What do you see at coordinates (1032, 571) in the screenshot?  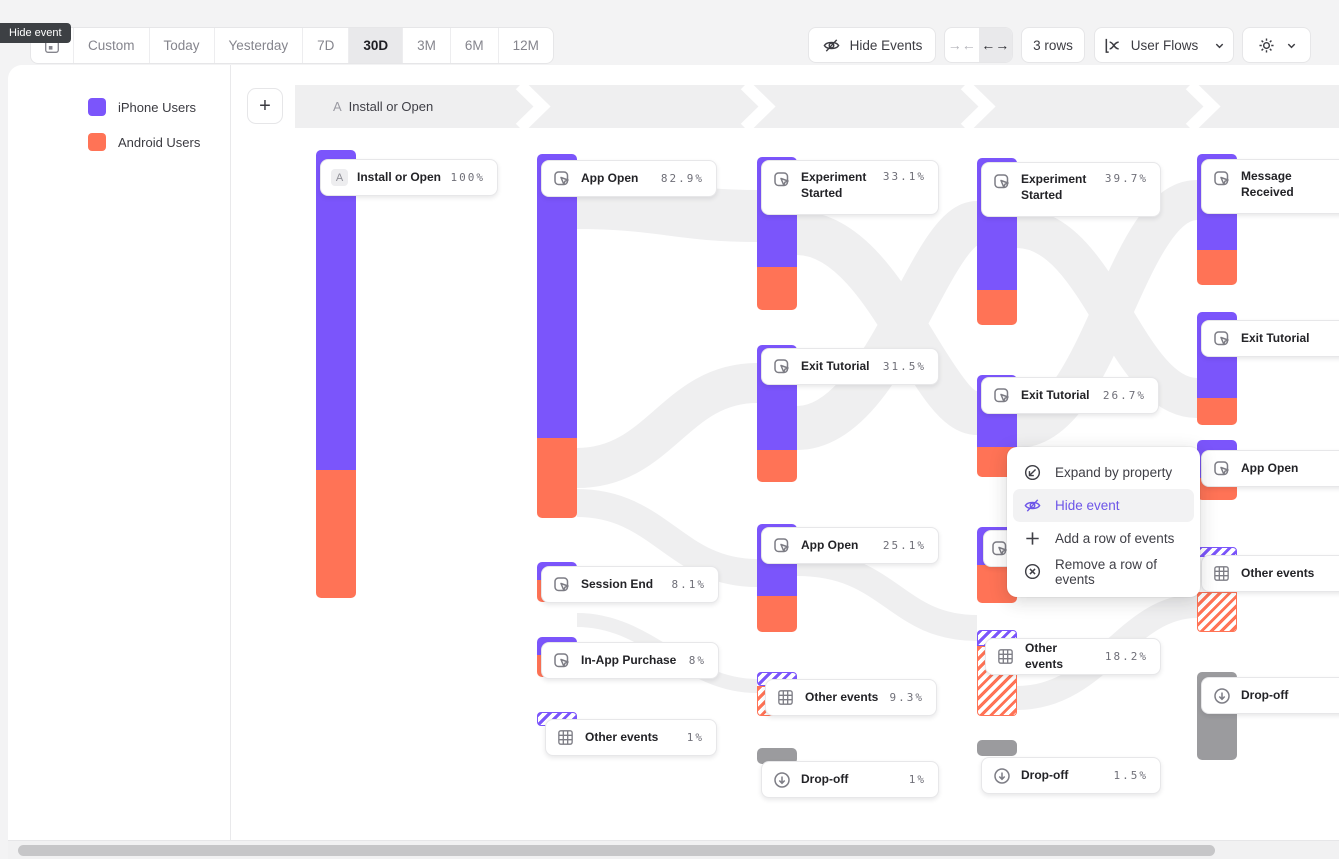 I see `circle-x-icon` at bounding box center [1032, 571].